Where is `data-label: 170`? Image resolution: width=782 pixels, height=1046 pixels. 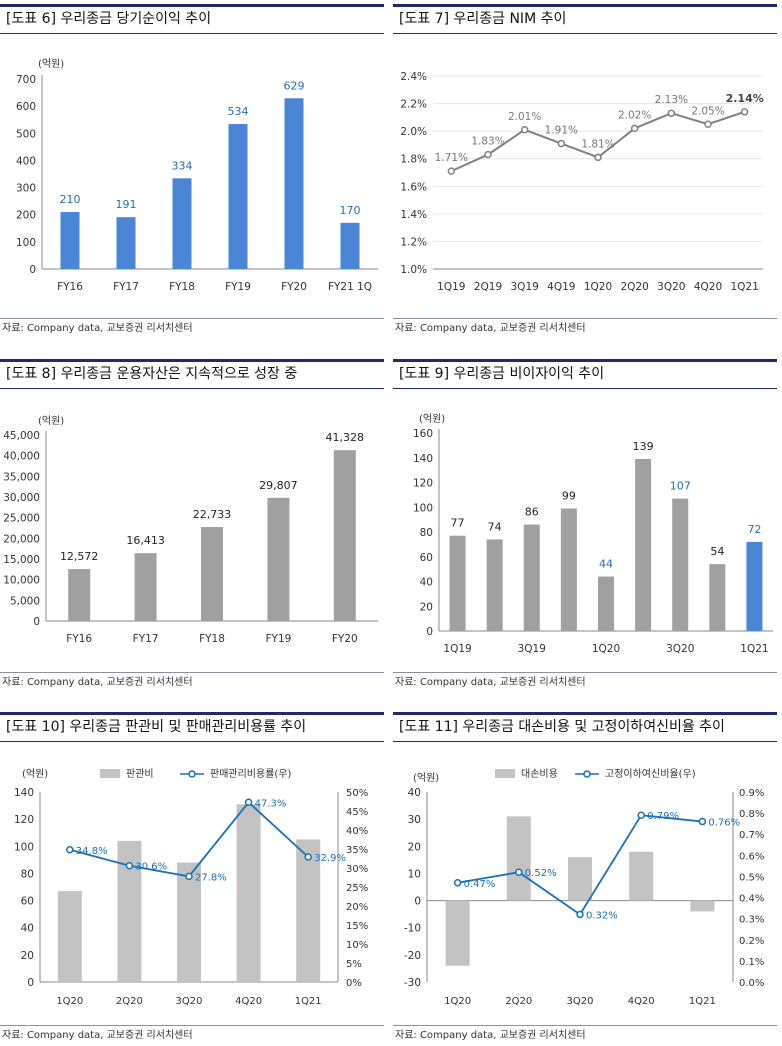
data-label: 170 is located at coordinates (350, 210).